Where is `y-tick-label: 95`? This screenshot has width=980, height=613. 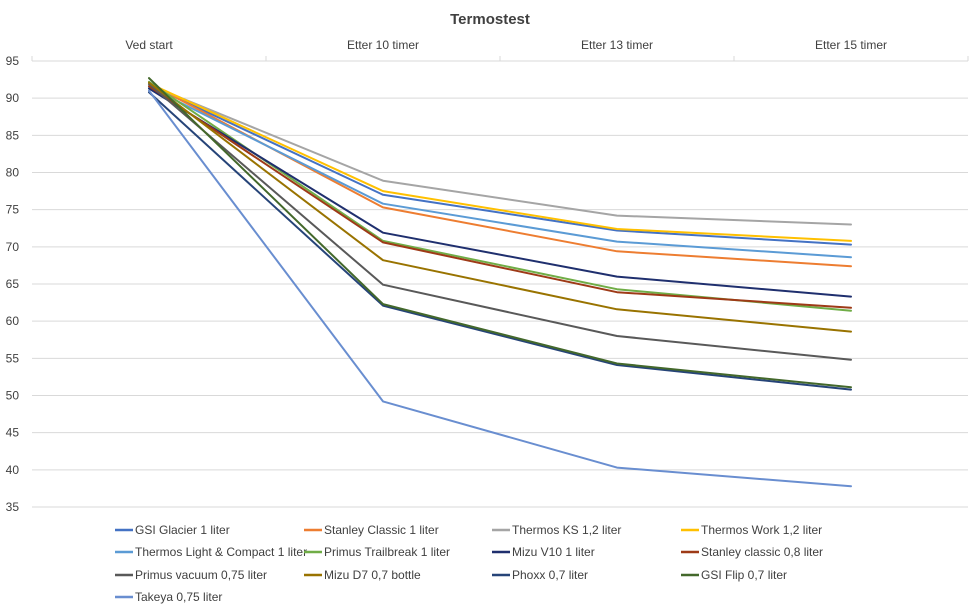 y-tick-label: 95 is located at coordinates (13, 61).